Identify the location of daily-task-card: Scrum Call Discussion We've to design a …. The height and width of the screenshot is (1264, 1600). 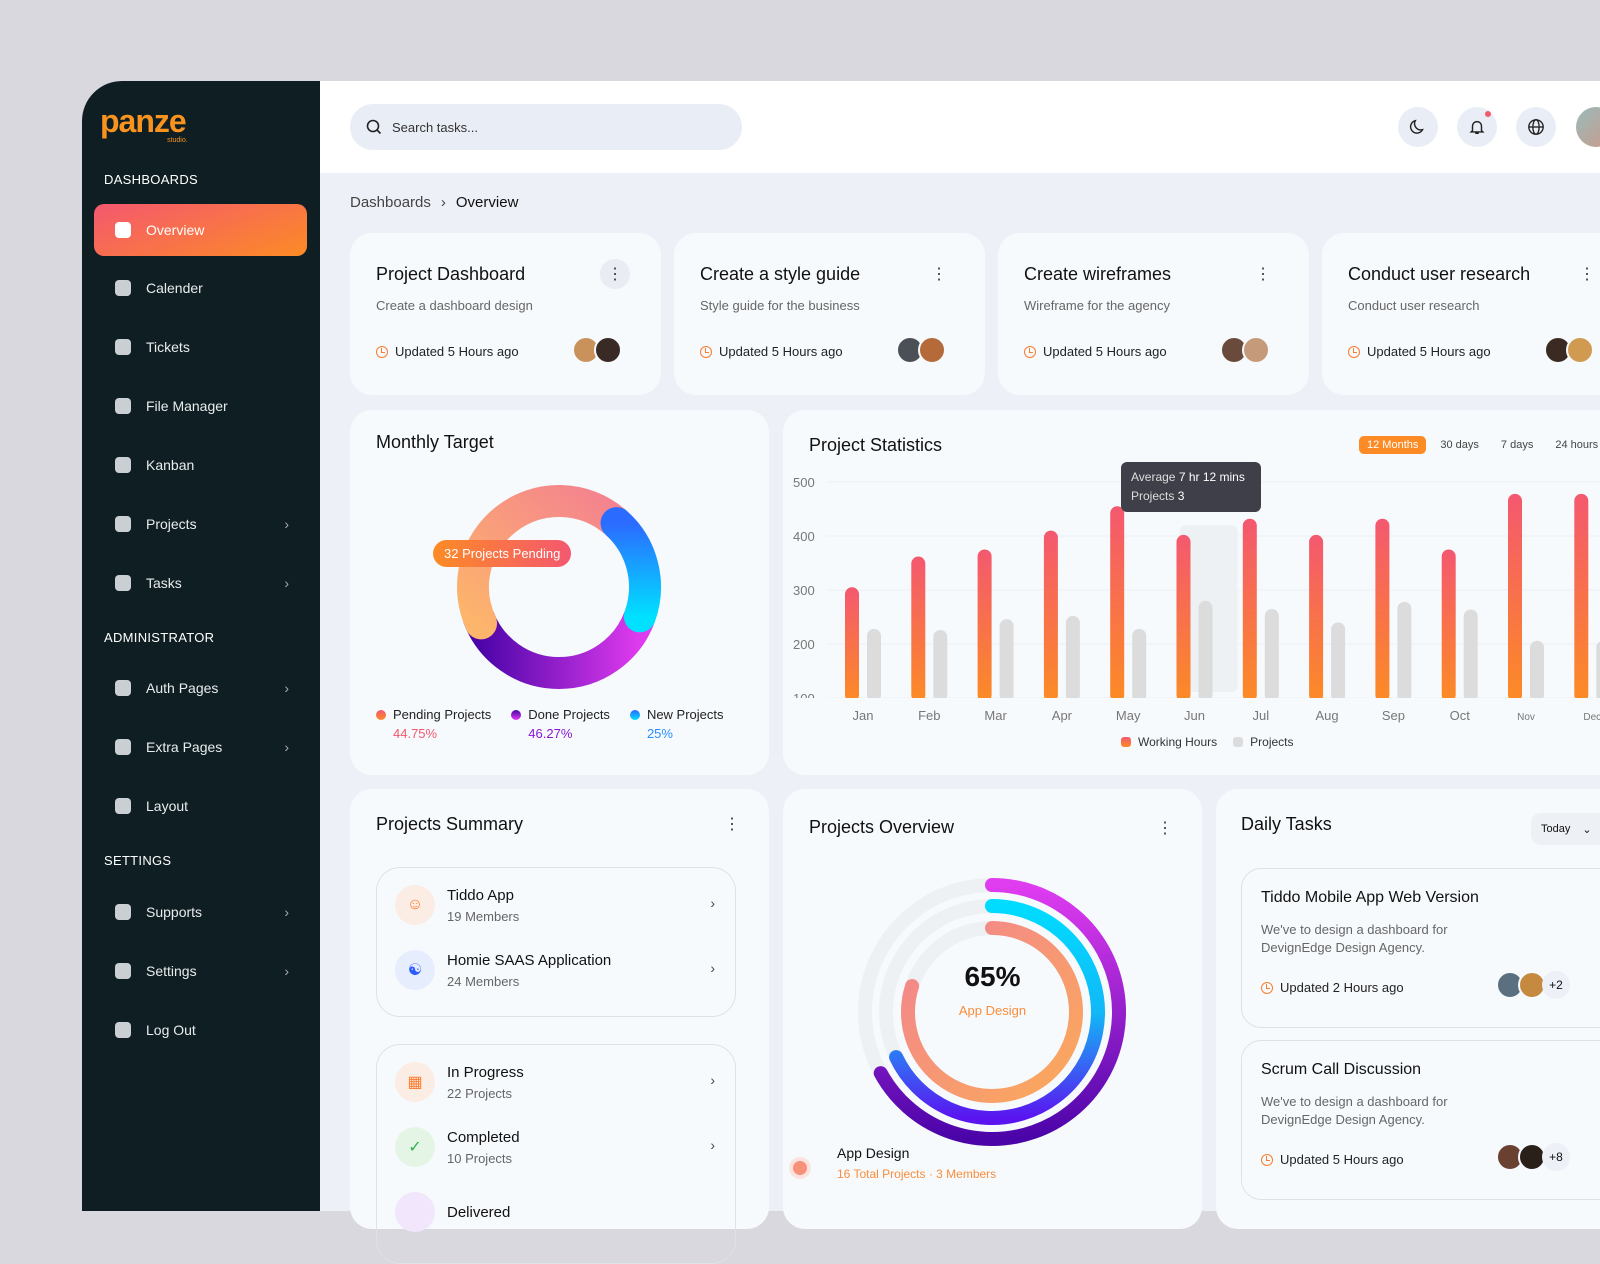
(1420, 1120).